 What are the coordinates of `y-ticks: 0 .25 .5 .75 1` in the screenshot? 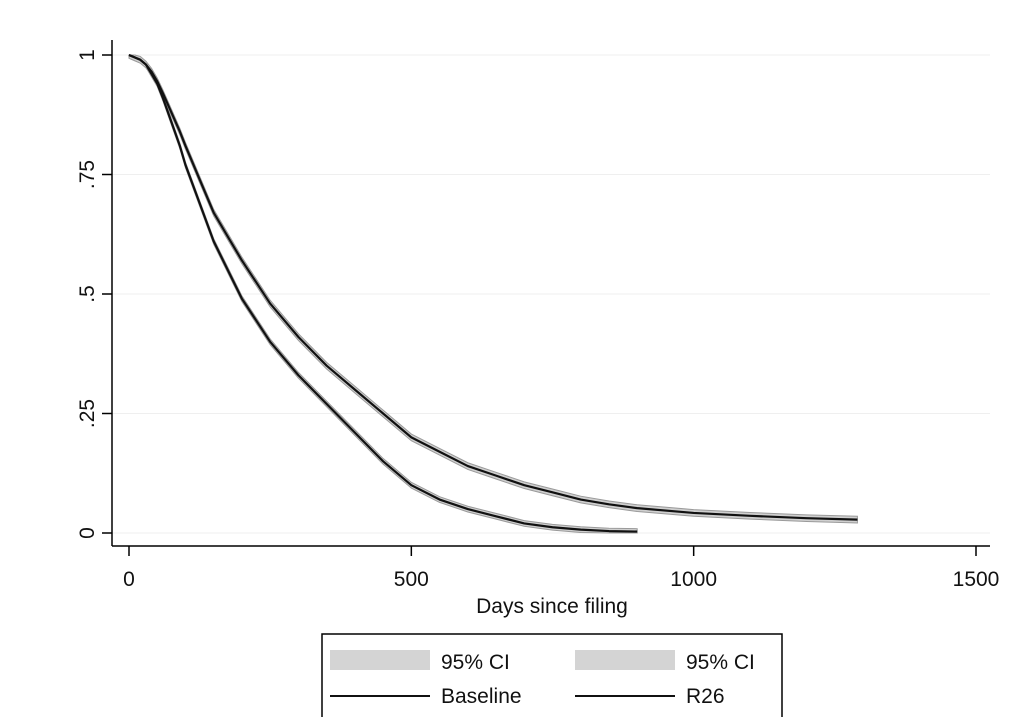 It's located at (94, 294).